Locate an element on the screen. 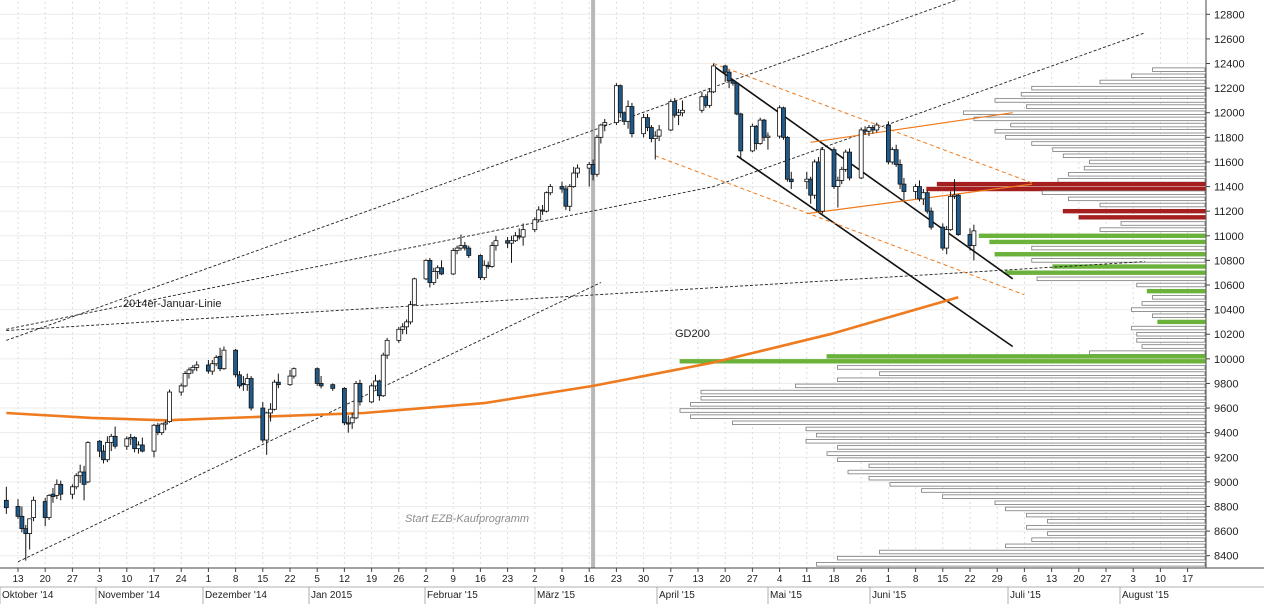 The image size is (1264, 609). y-tick-label: 11800 is located at coordinates (1229, 138).